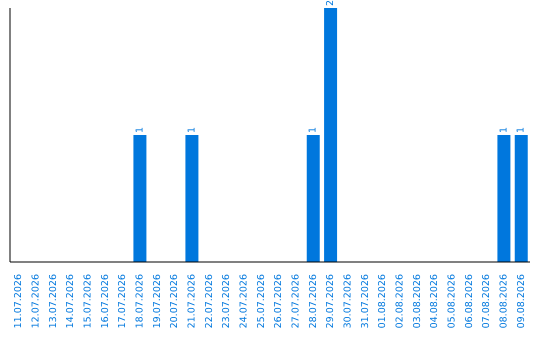 The height and width of the screenshot is (340, 540). Describe the element at coordinates (157, 301) in the screenshot. I see `x-tick-label: 19.07.2026` at that location.